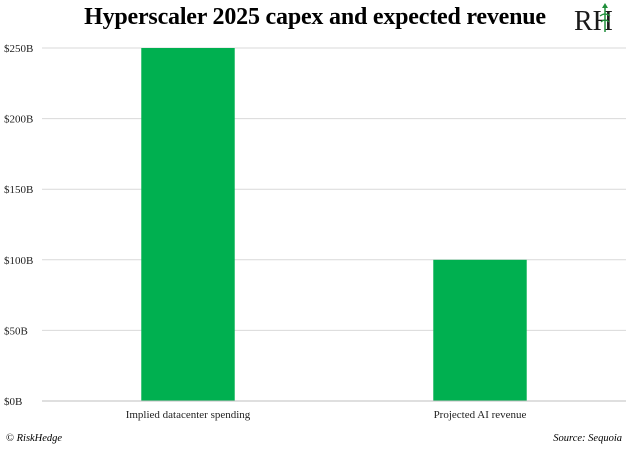  I want to click on y-tick-label: $0B, so click(13, 402).